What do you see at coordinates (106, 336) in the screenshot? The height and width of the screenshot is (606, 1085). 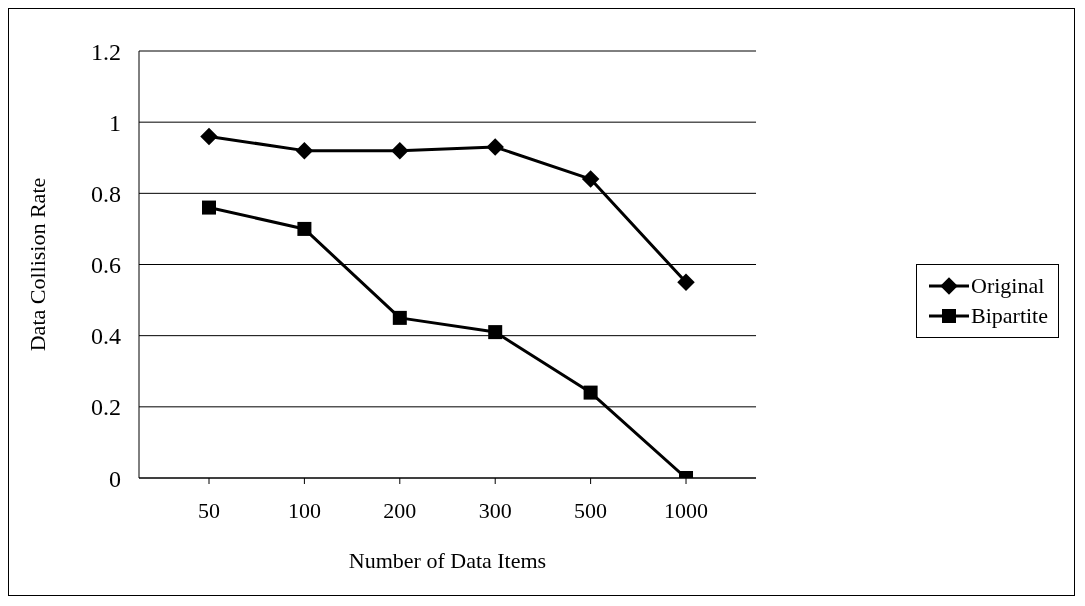 I see `y-tick-label: 0.4` at bounding box center [106, 336].